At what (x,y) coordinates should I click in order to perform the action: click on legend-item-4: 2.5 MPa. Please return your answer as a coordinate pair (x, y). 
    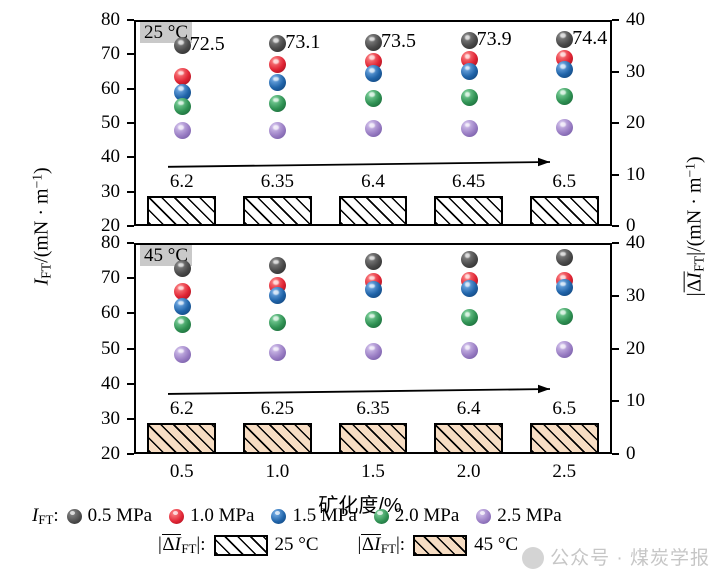
    Looking at the image, I should click on (519, 516).